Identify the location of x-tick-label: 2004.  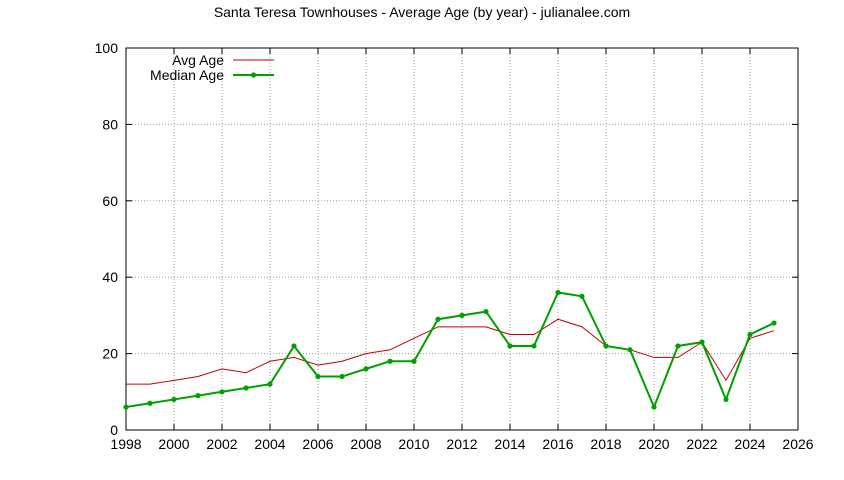
(269, 444).